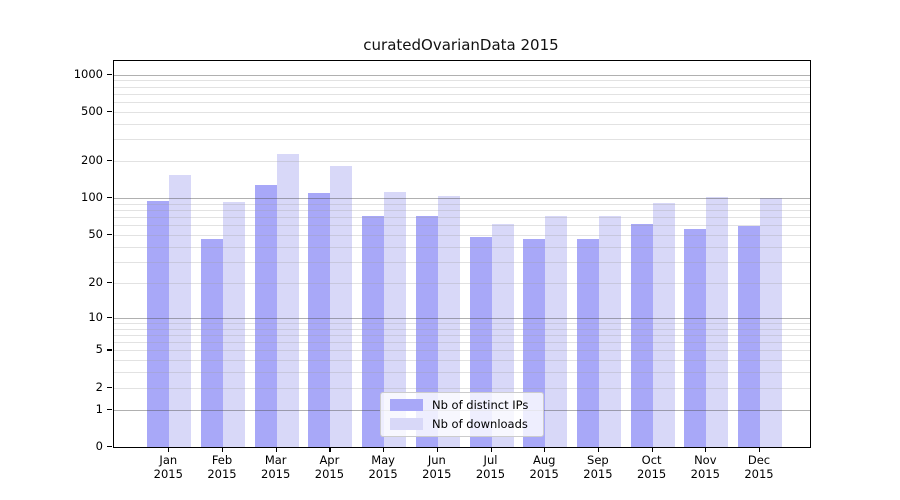  I want to click on bar-jan-downloads, so click(180, 310).